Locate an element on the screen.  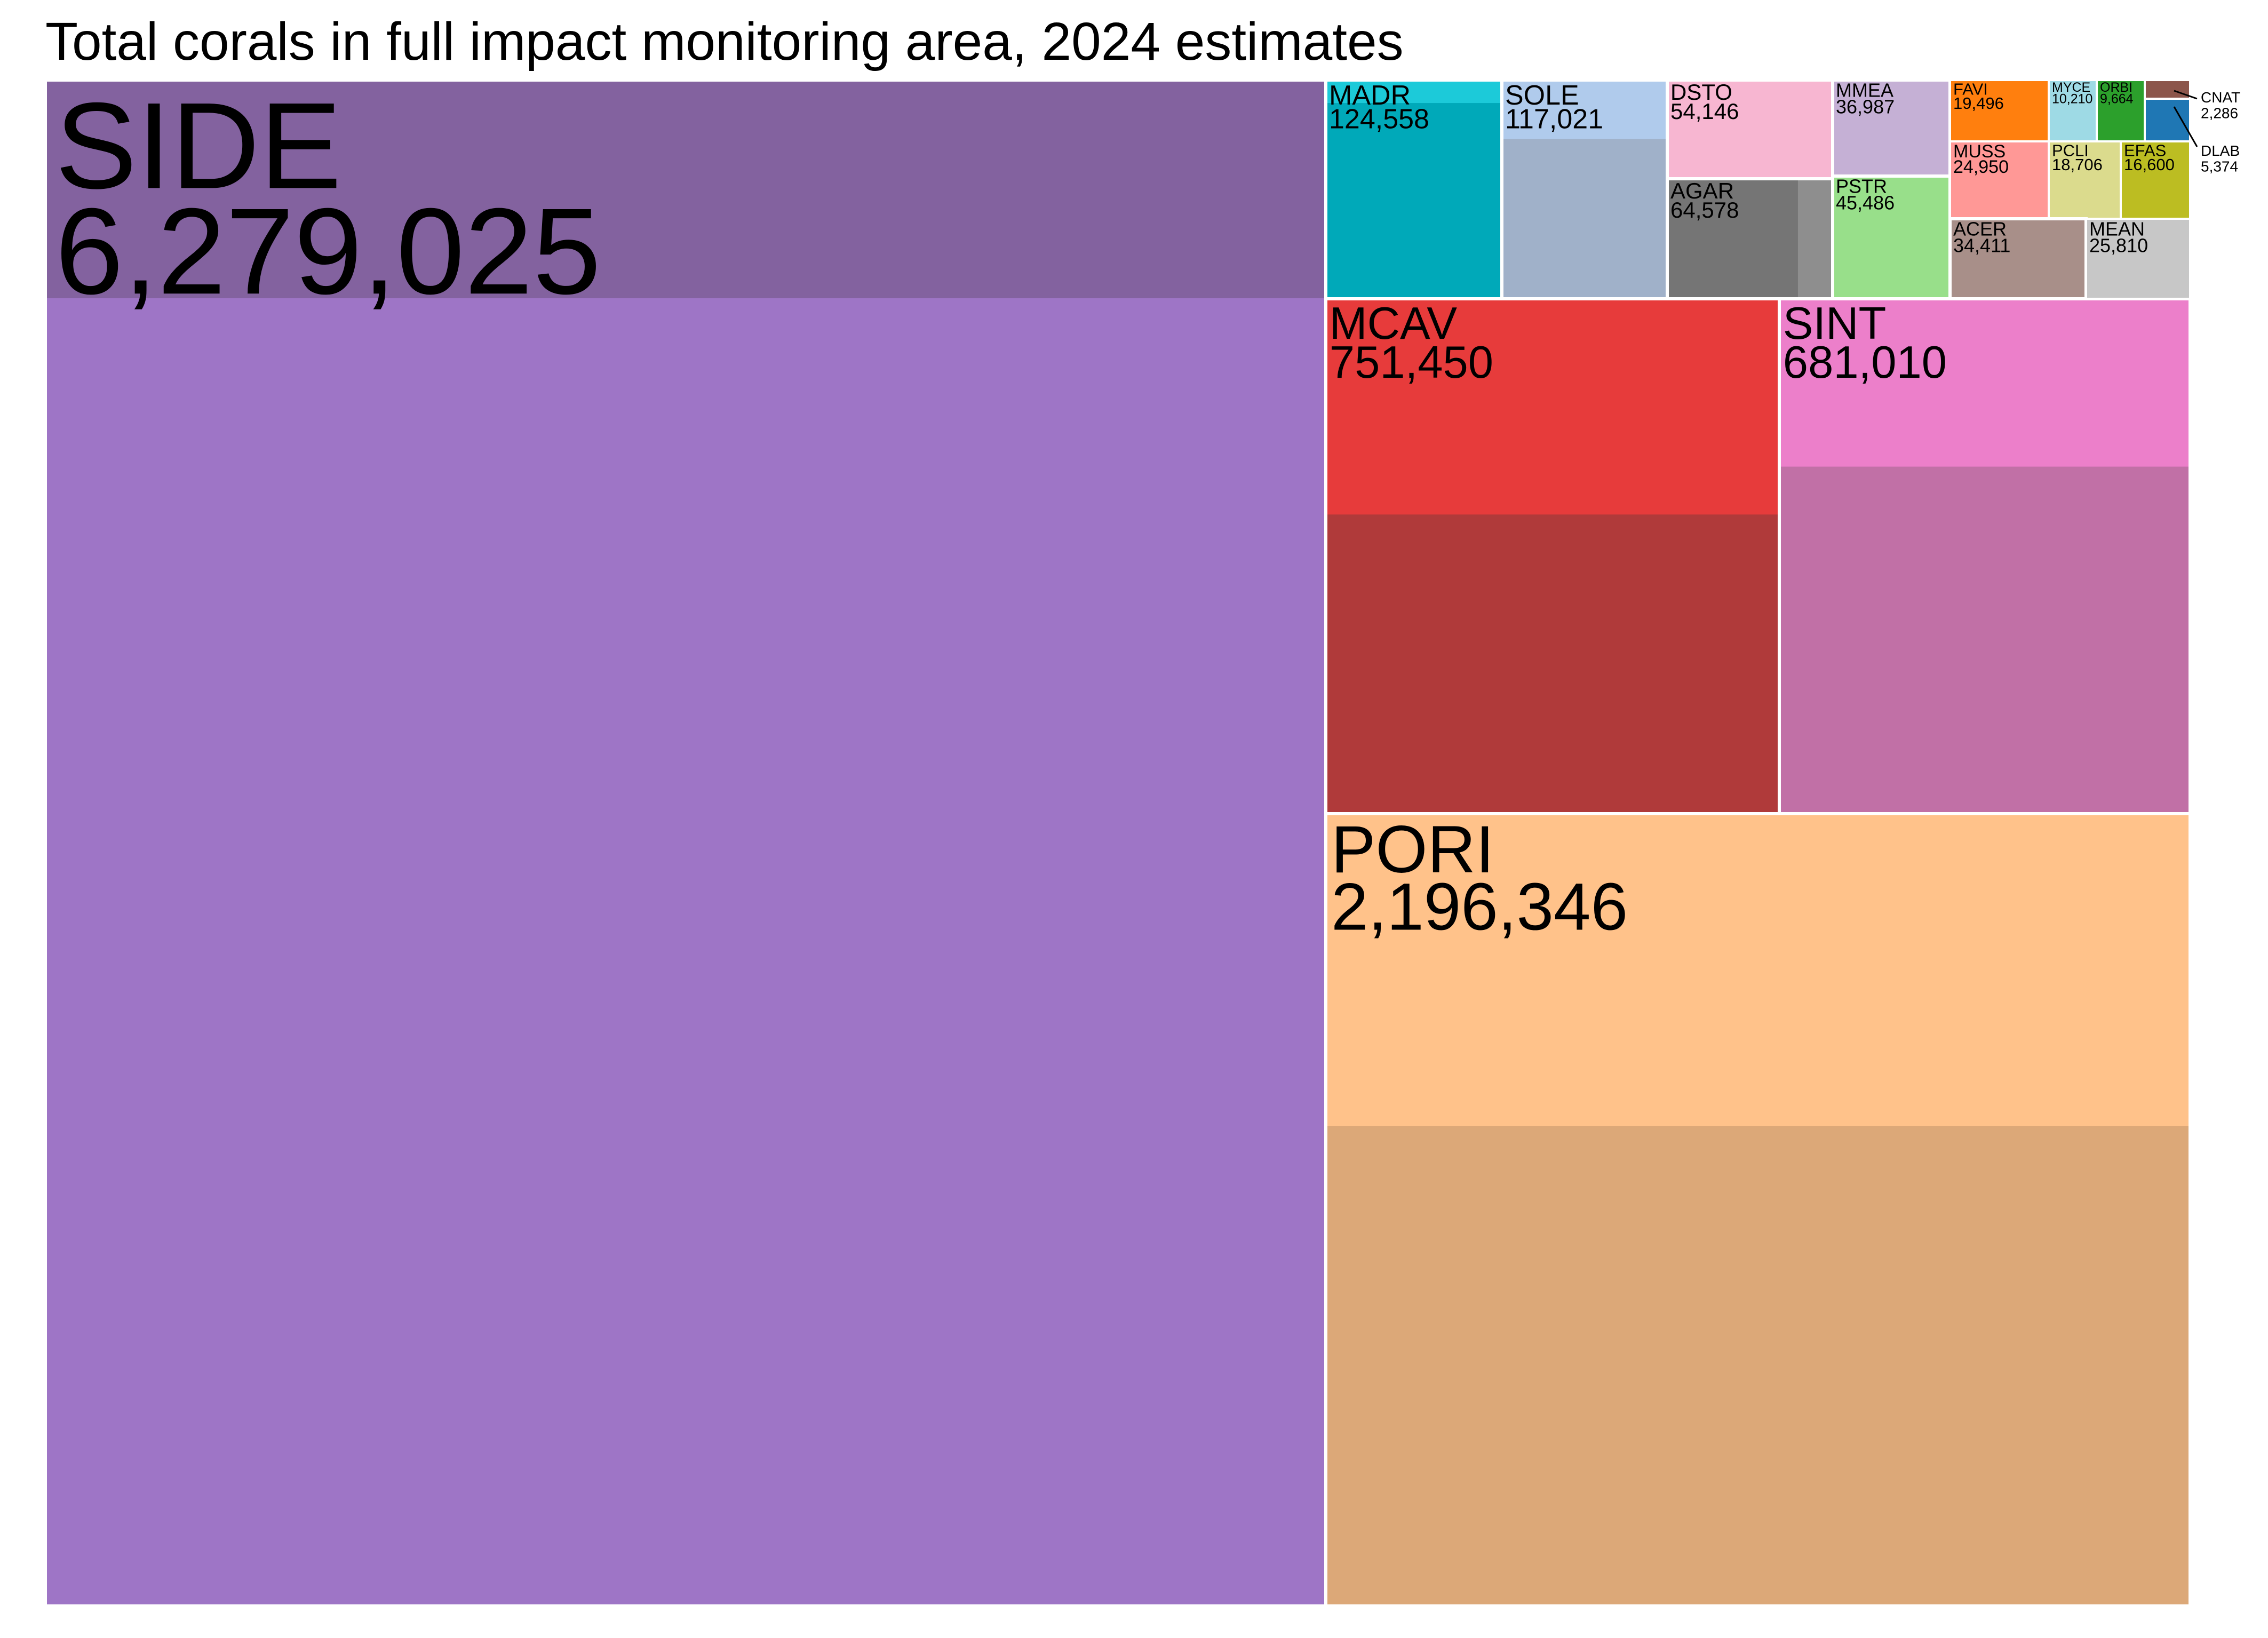
cell-fill-cnat is located at coordinates (2167, 89).